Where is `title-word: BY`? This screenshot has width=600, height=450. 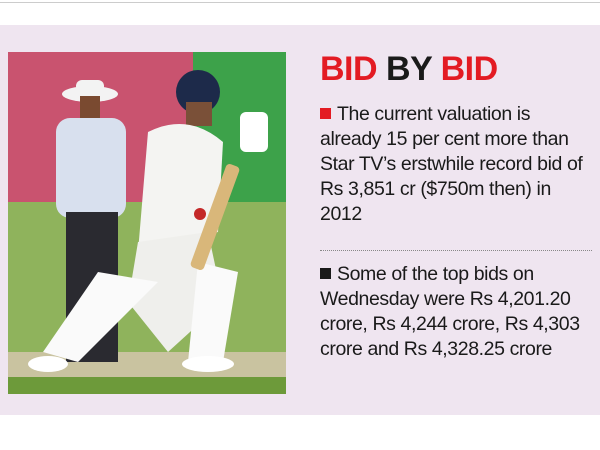
title-word: BY is located at coordinates (409, 69).